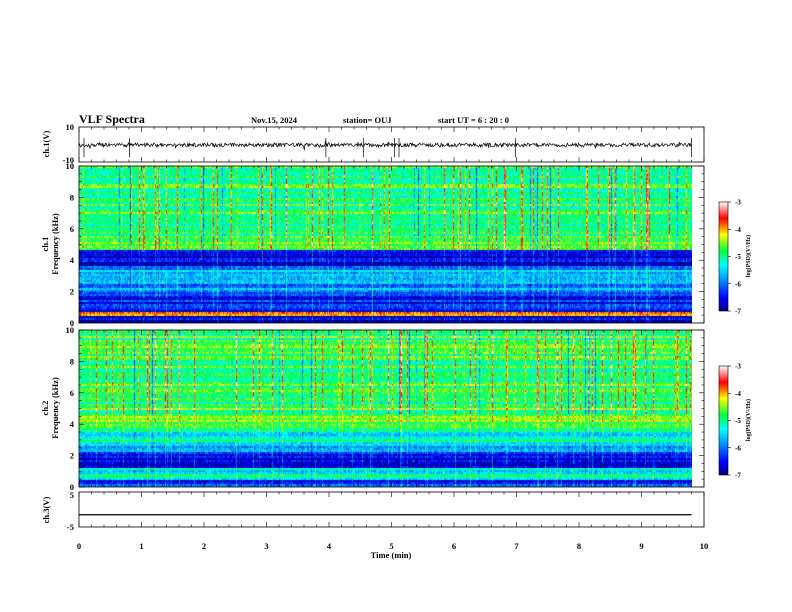 Image resolution: width=792 pixels, height=612 pixels. I want to click on time-axis-xlabel: Time (min), so click(391, 555).